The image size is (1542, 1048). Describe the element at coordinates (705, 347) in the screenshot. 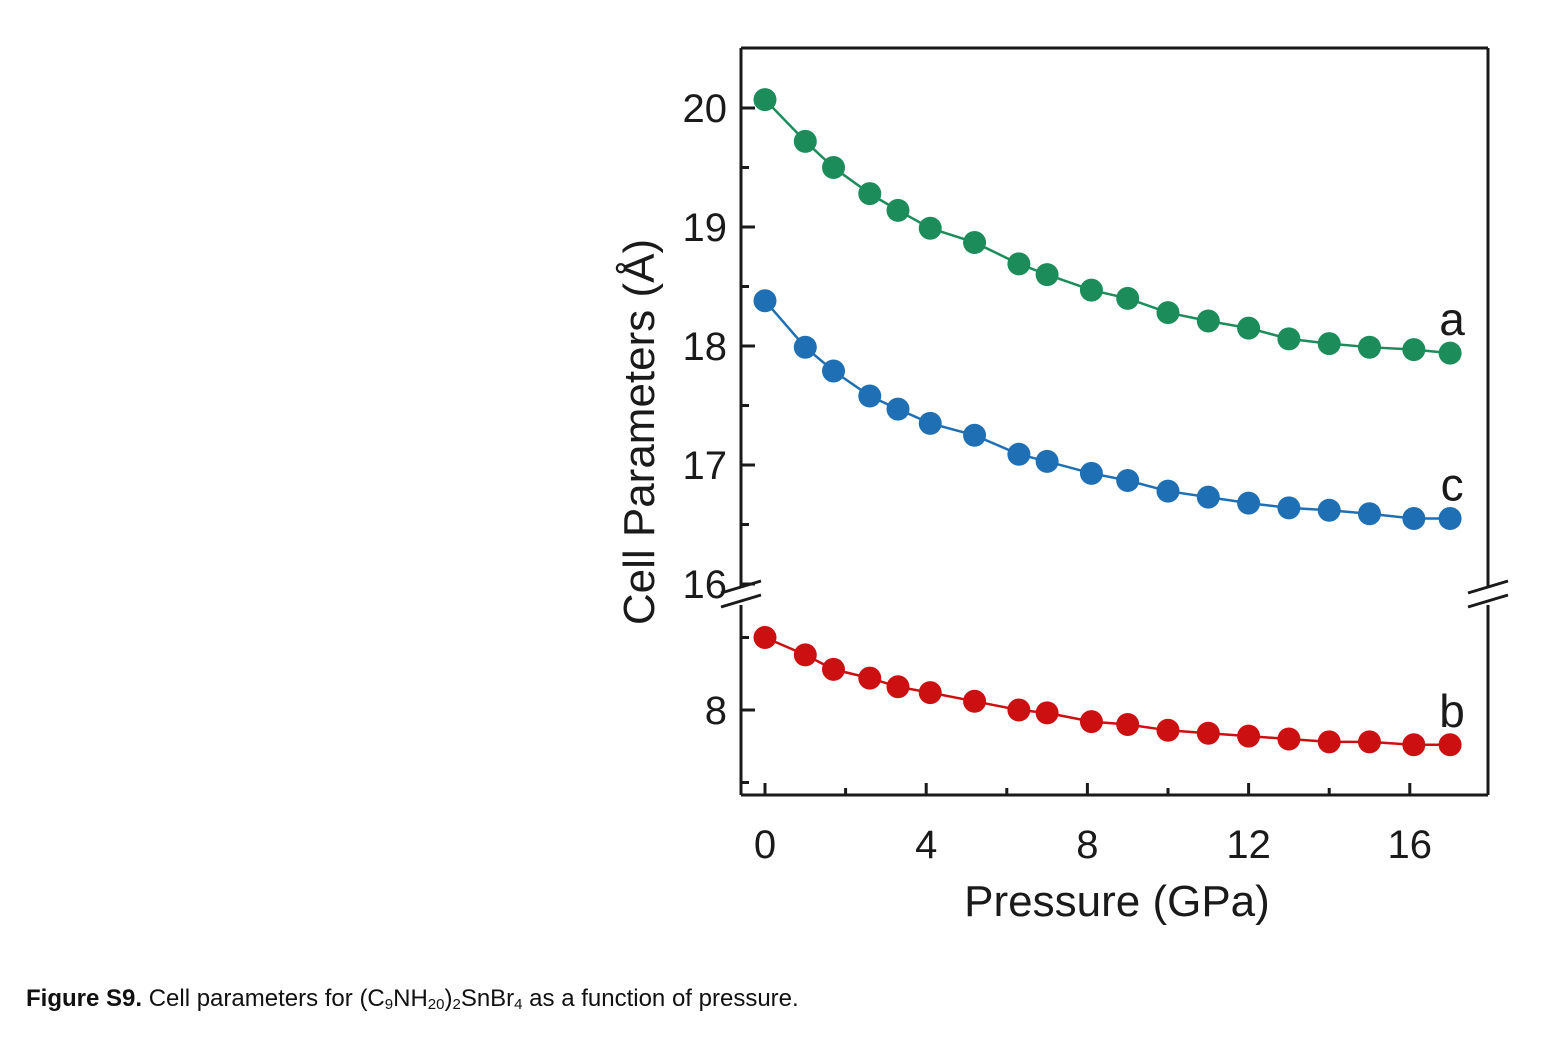

I see `y-tick-label: 18` at that location.